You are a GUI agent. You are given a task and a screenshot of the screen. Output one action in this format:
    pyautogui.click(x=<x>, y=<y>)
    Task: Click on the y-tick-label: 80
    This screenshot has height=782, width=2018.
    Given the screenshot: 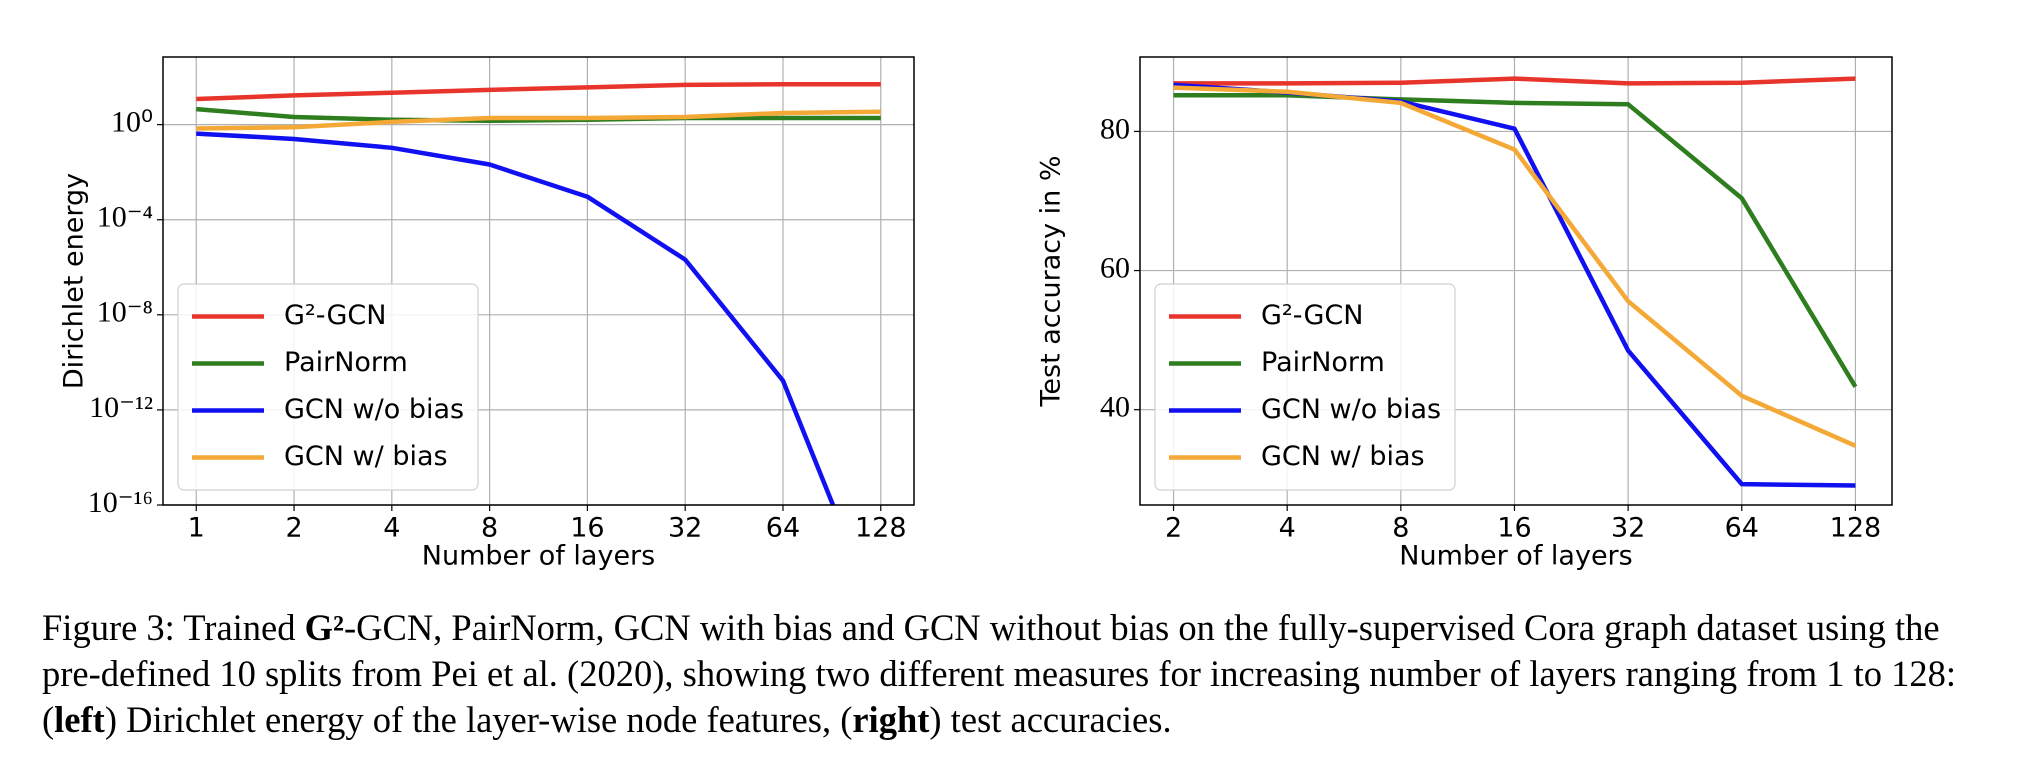 What is the action you would take?
    pyautogui.click(x=1115, y=128)
    